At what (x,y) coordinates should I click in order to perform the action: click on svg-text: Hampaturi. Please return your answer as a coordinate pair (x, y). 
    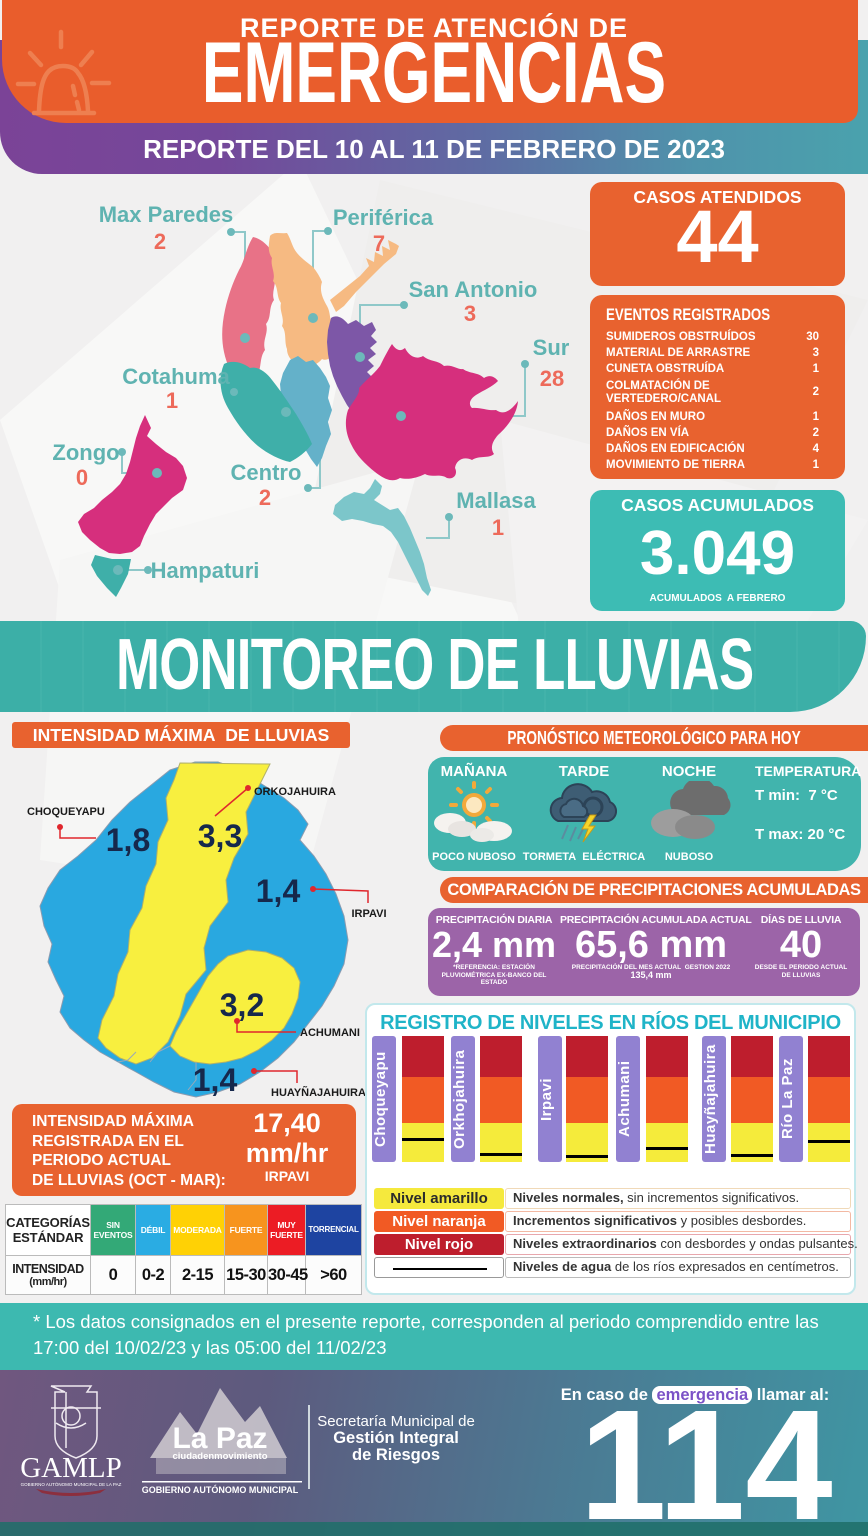
    Looking at the image, I should click on (205, 570).